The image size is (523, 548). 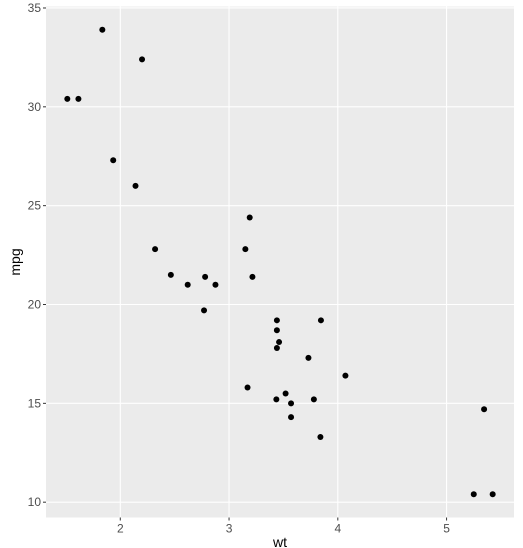 I want to click on y-tick-label: 25, so click(x=35, y=206).